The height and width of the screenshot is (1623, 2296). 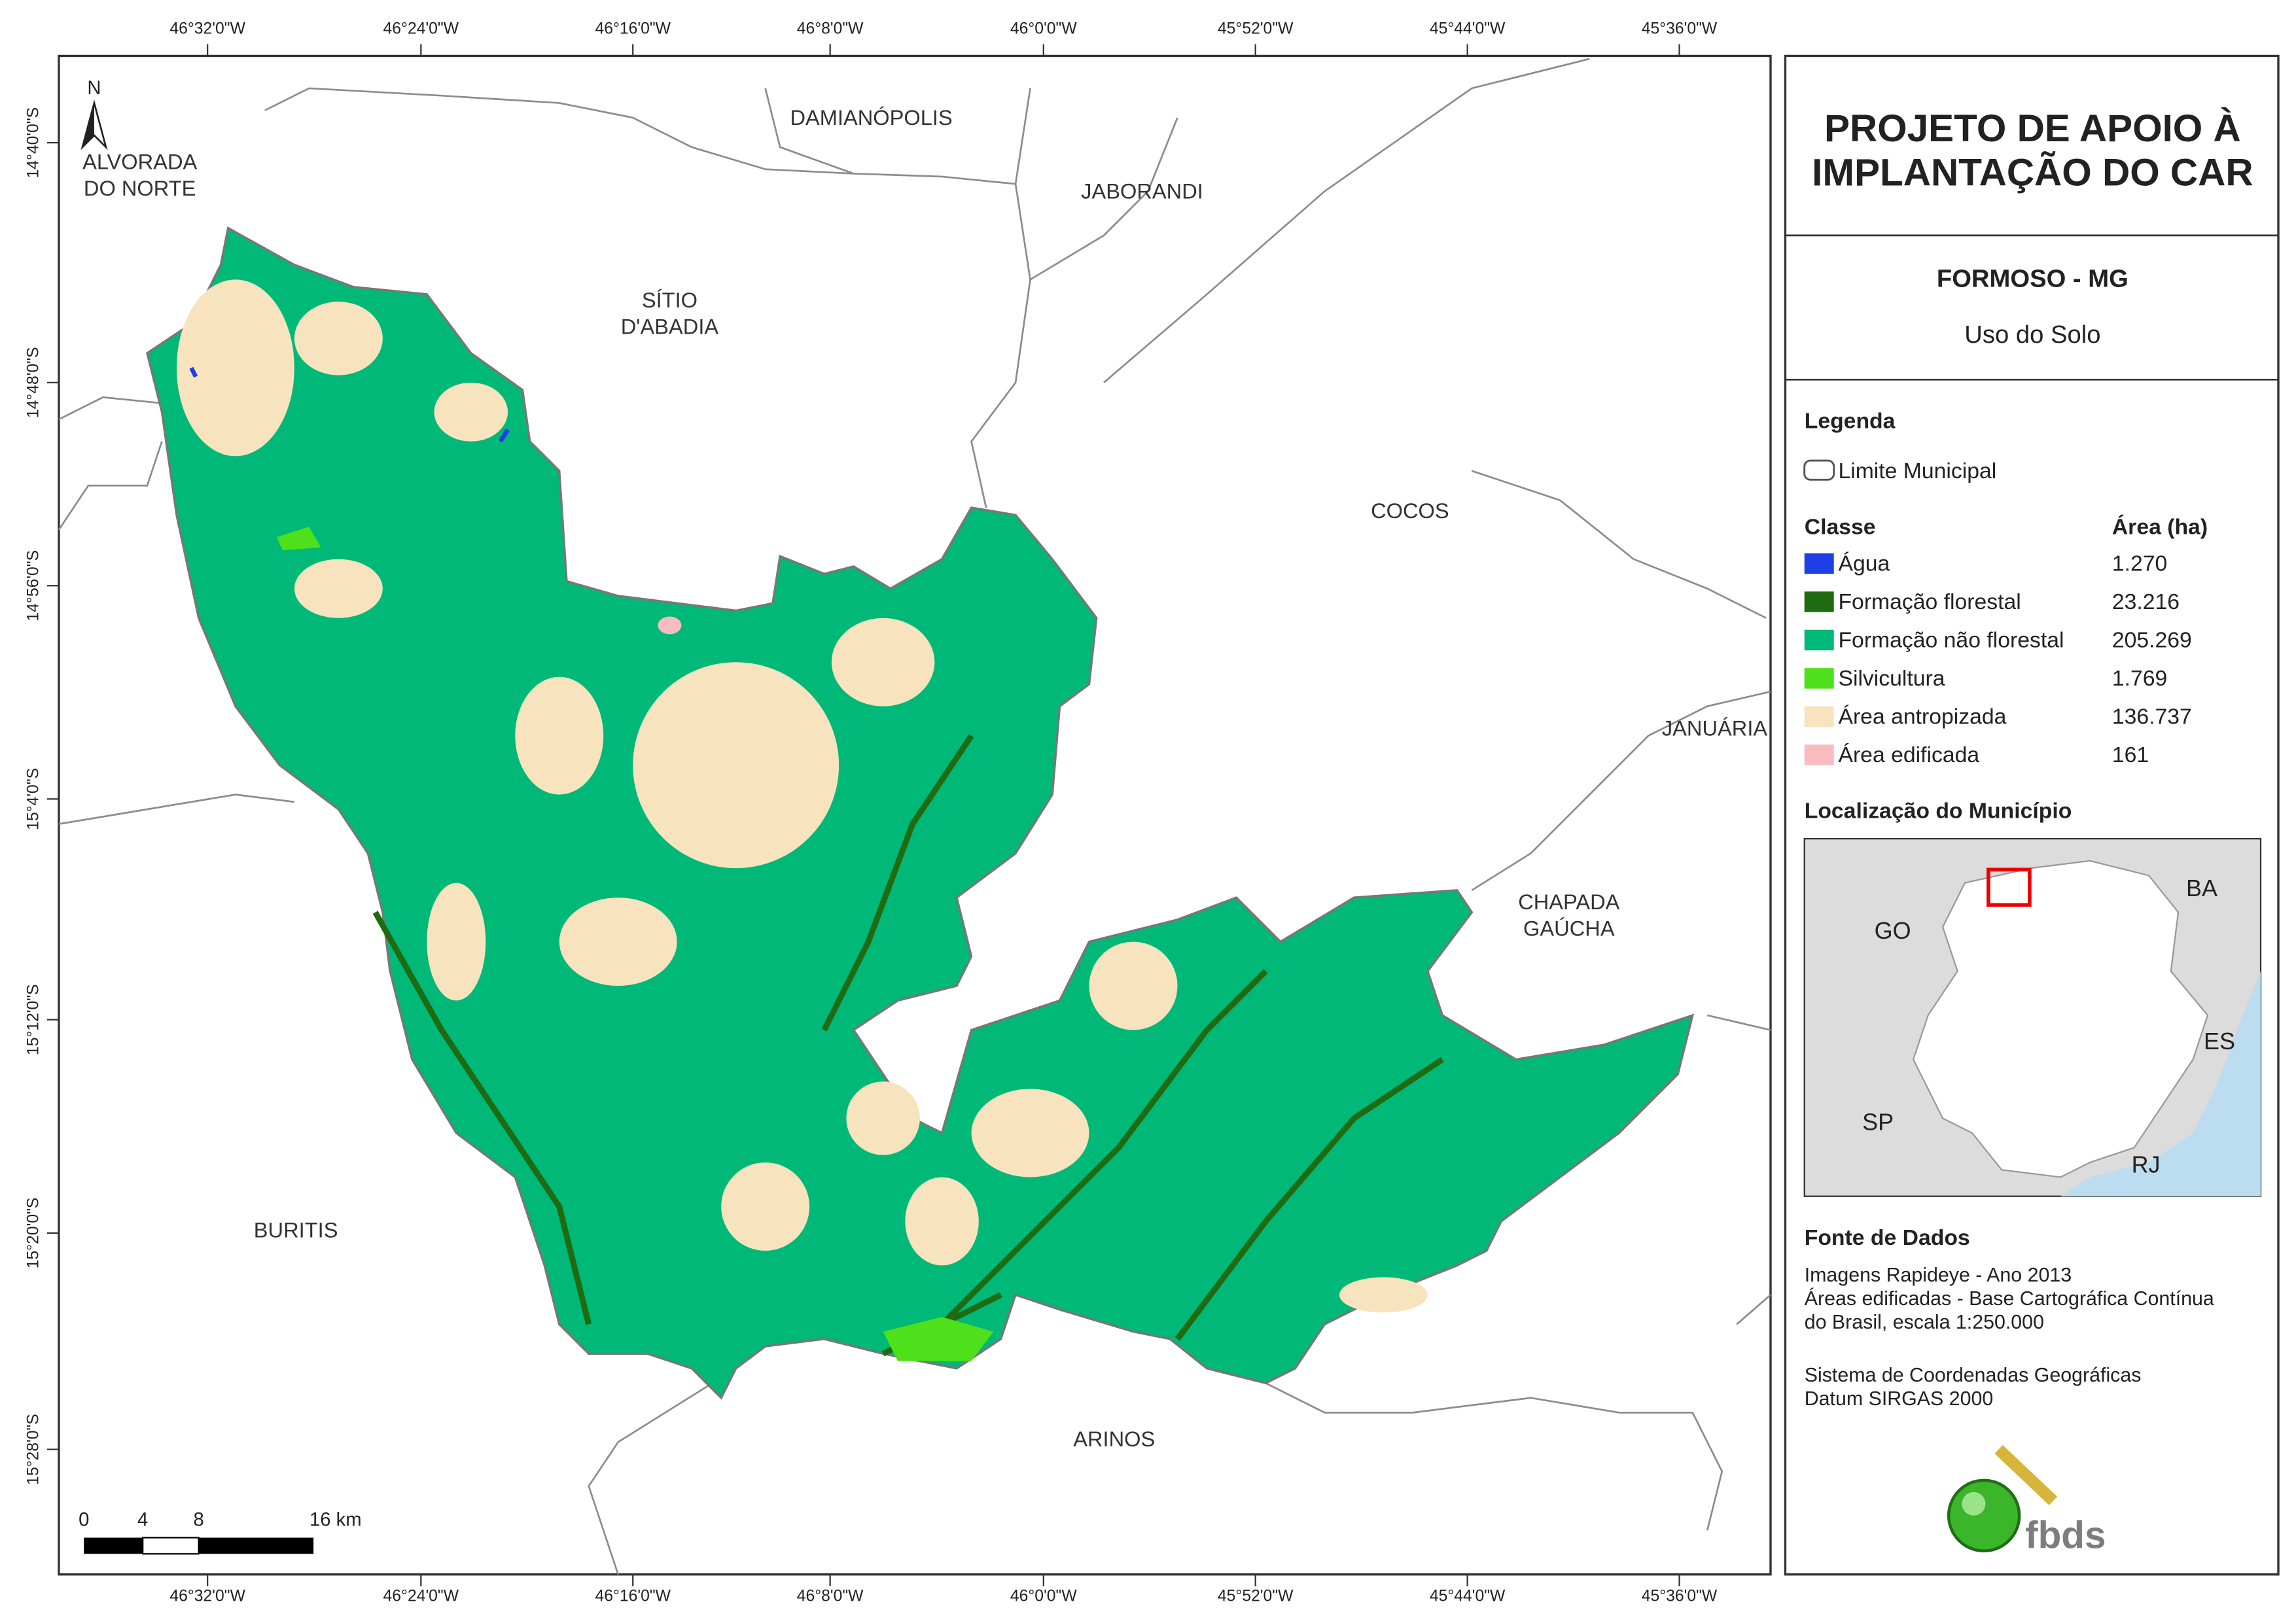 What do you see at coordinates (1938, 812) in the screenshot?
I see `location-title: Localização do Município` at bounding box center [1938, 812].